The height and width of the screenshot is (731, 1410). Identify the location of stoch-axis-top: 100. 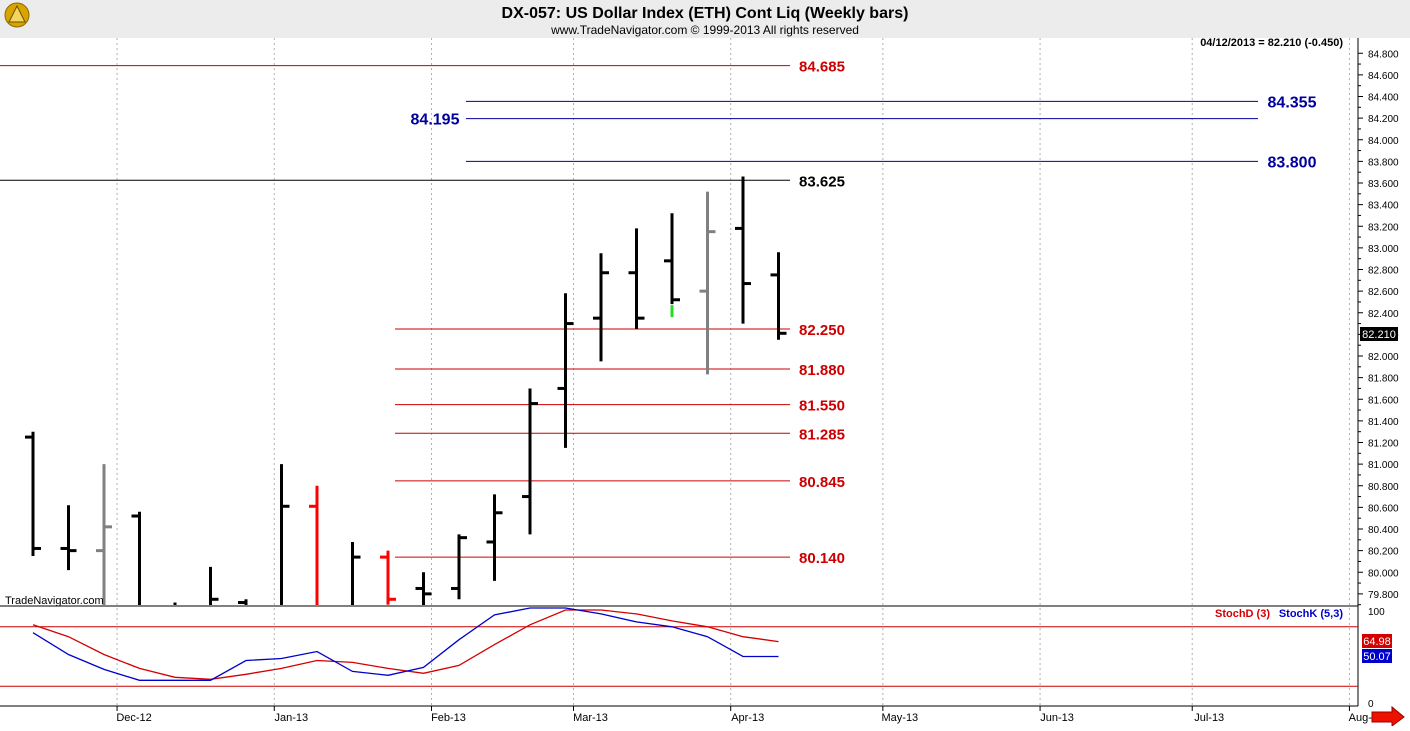
(1376, 612).